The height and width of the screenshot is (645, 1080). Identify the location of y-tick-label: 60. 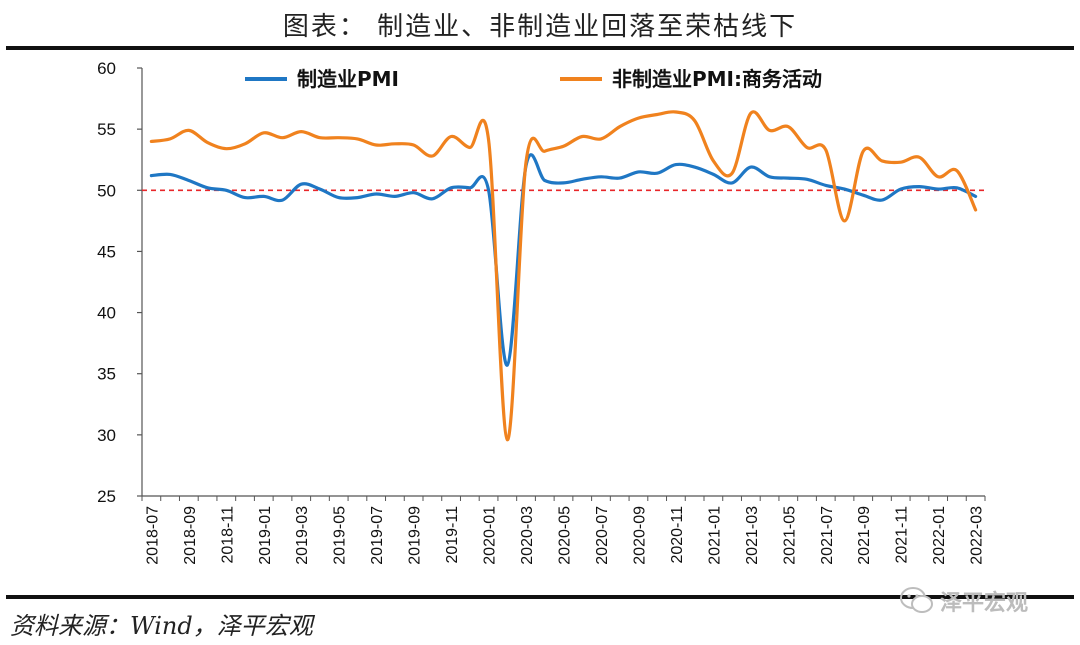
(106, 68).